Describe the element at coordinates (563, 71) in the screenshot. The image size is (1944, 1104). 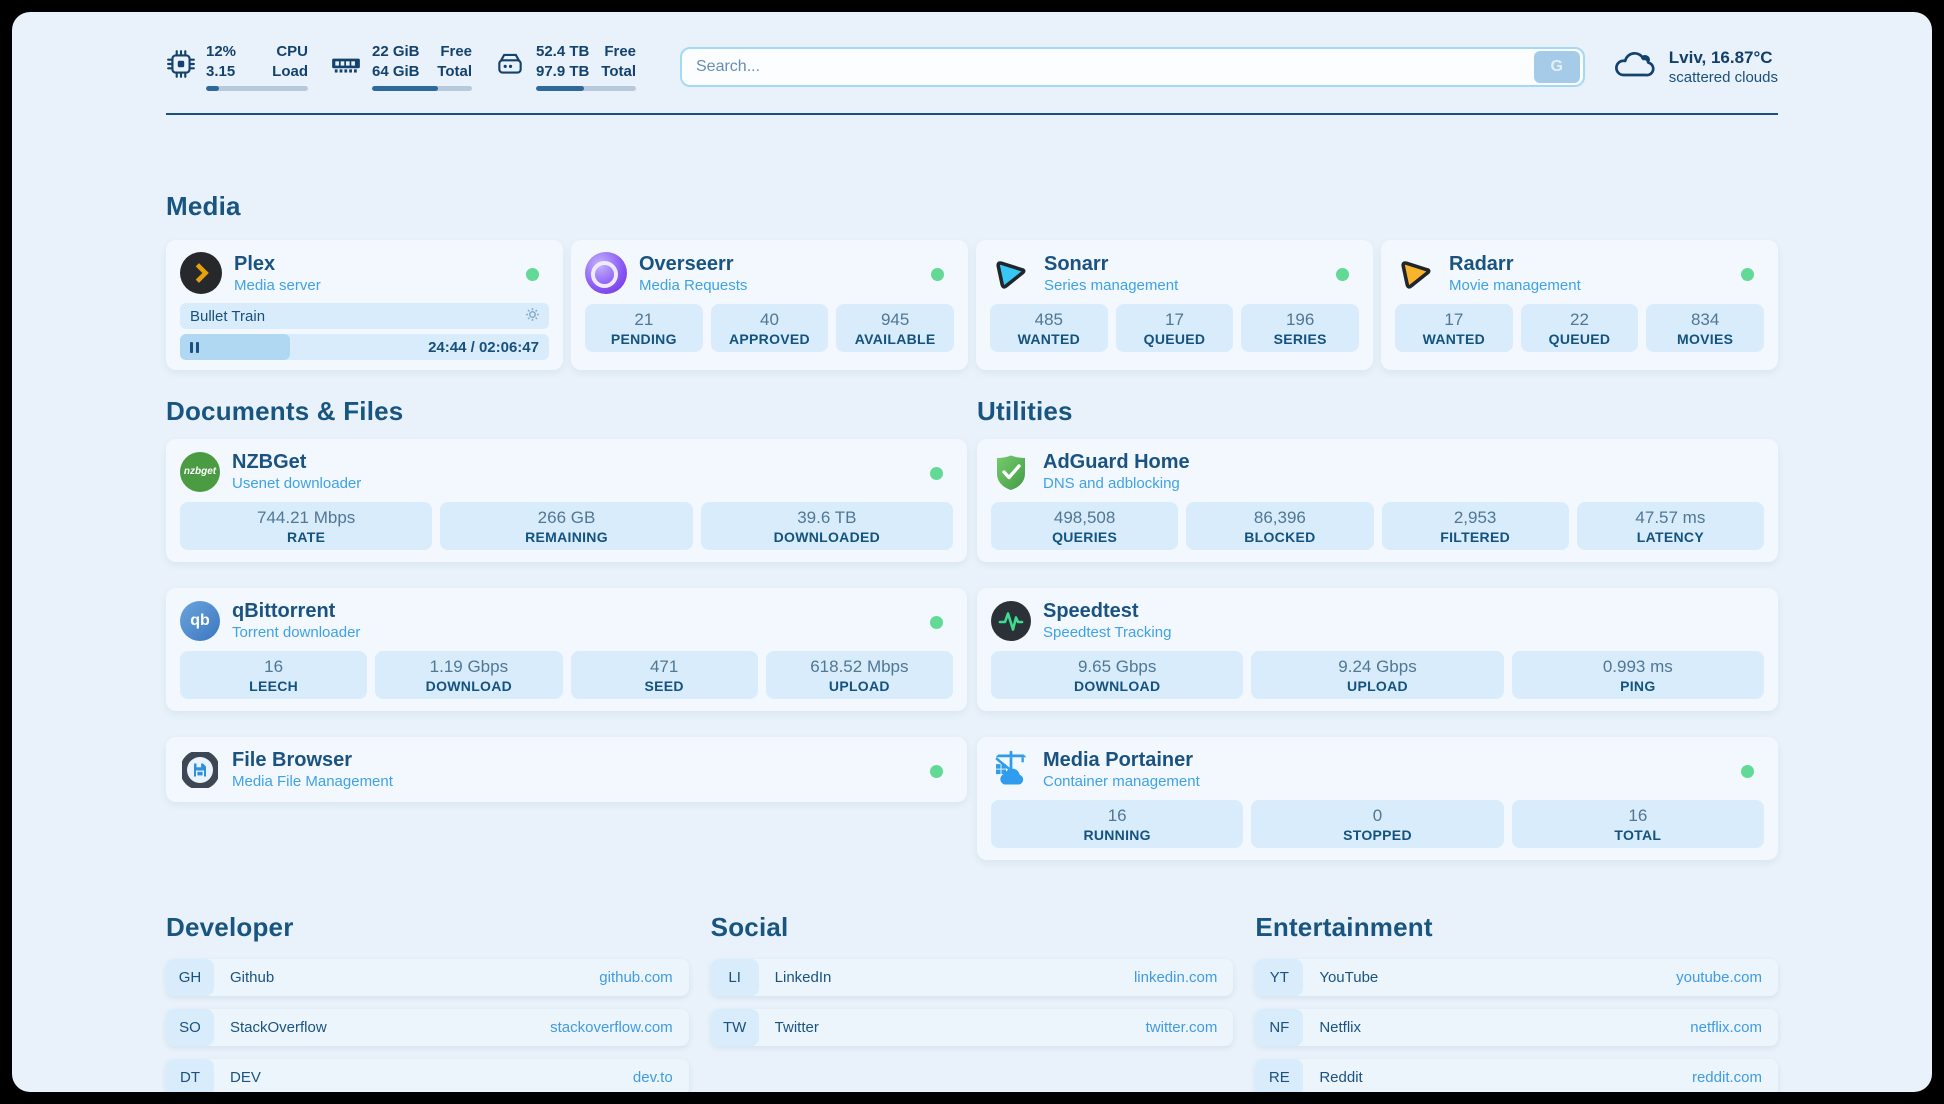
I see `disk-total-value: 97.9 TB` at that location.